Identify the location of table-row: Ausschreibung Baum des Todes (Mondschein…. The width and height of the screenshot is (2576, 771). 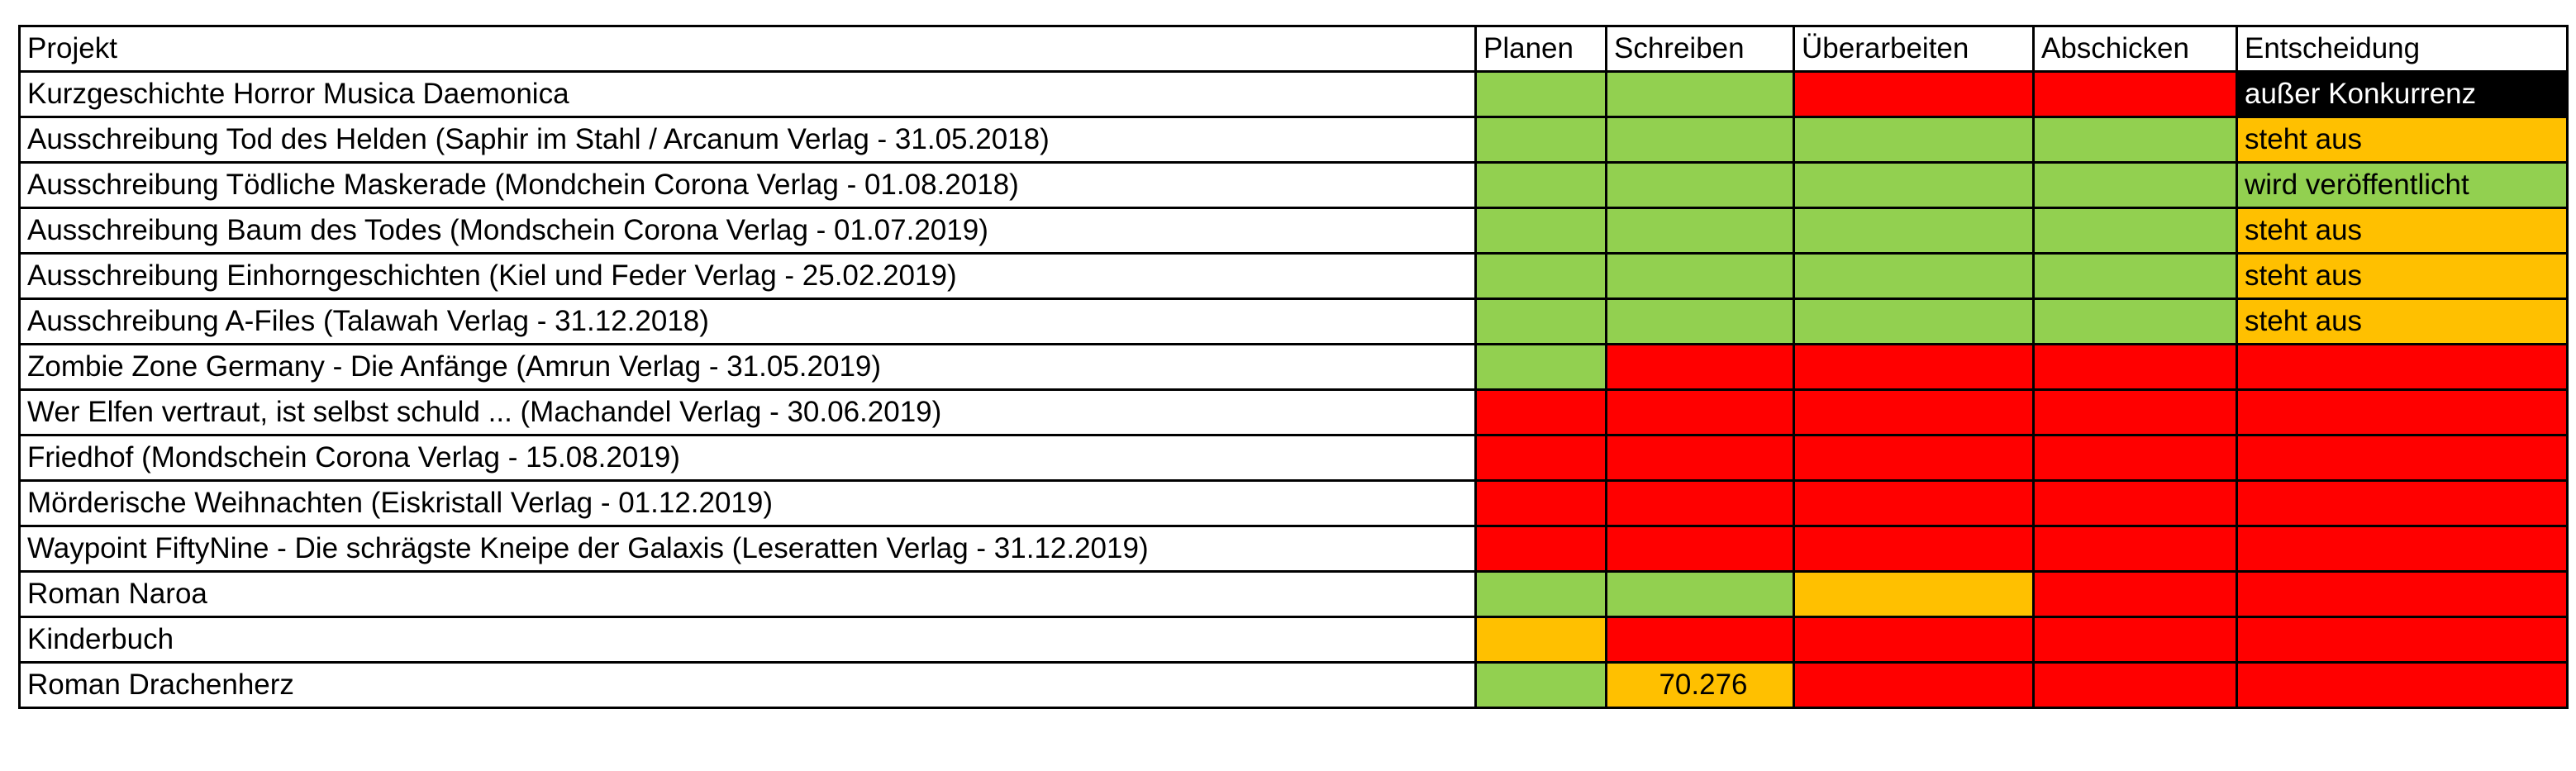
(1294, 231).